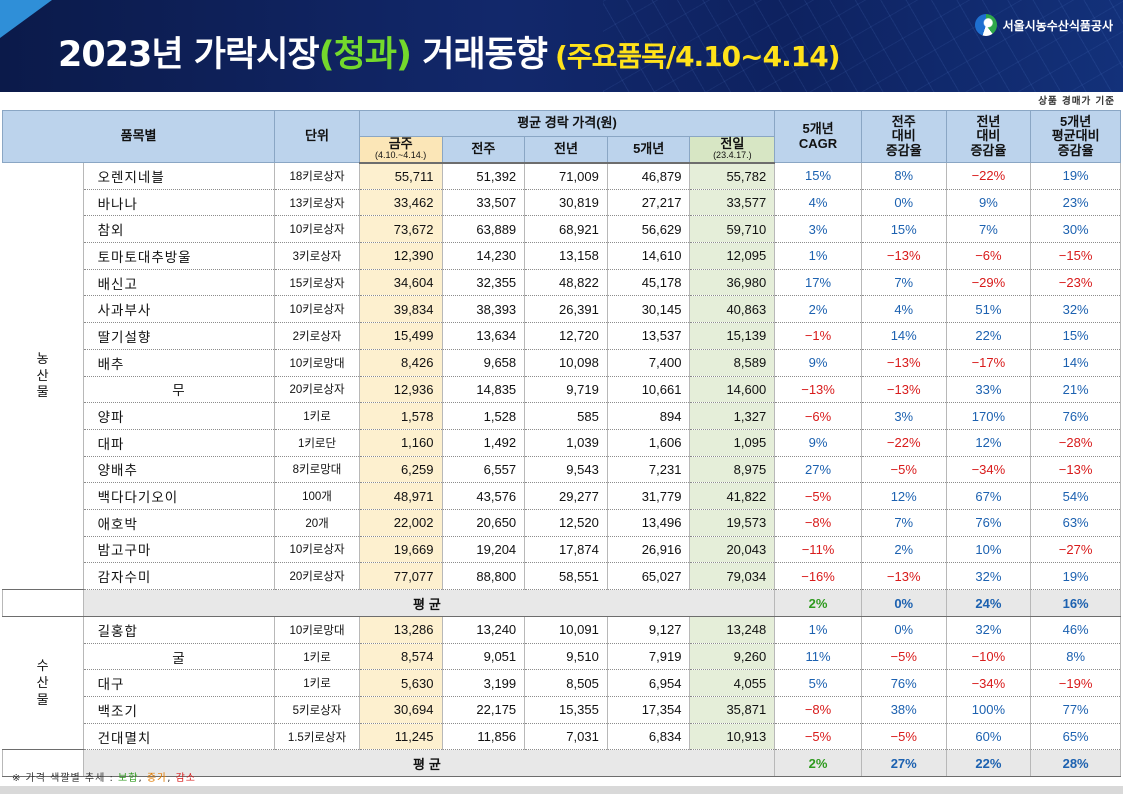 This screenshot has height=794, width=1123. I want to click on item-name: 무, so click(179, 390).